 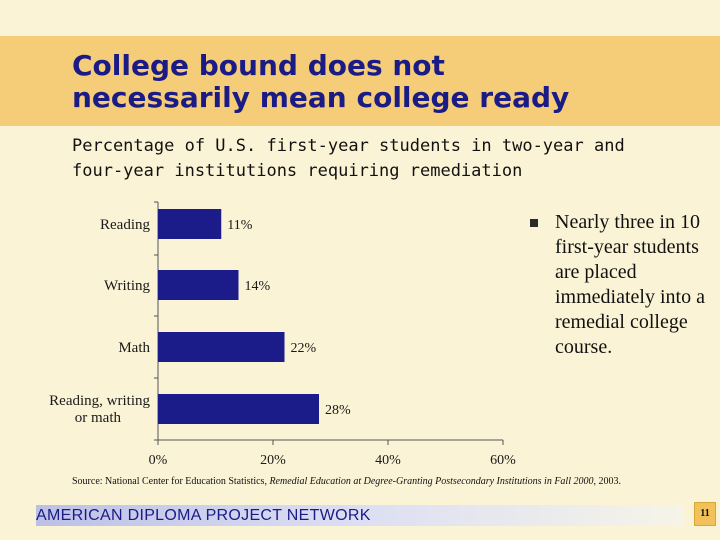 What do you see at coordinates (99, 401) in the screenshot?
I see `category-label-line: Reading, writing` at bounding box center [99, 401].